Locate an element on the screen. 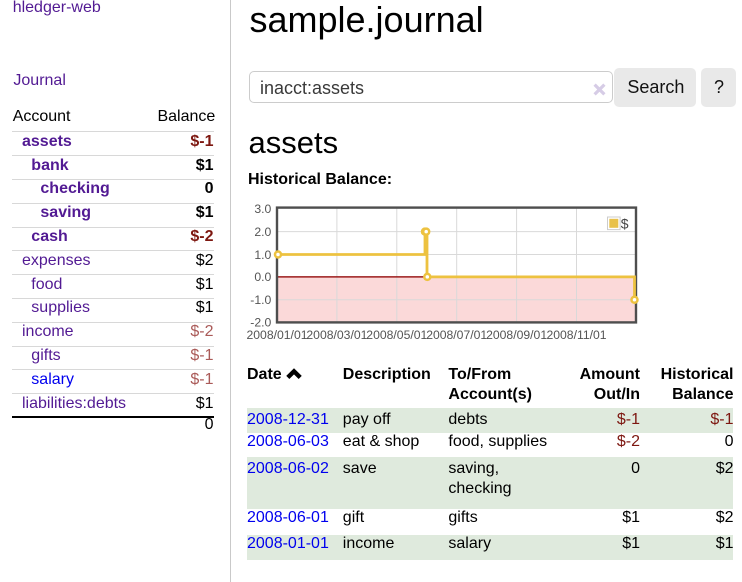 This screenshot has width=742, height=582. svg-text: 3.0 is located at coordinates (262, 209).